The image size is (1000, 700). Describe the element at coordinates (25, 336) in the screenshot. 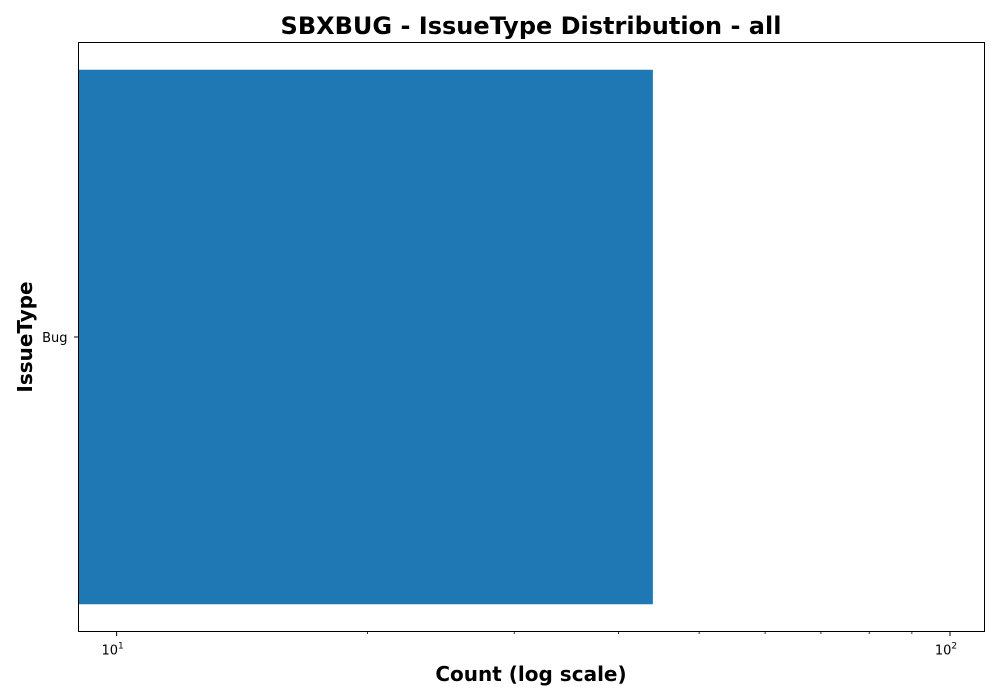

I see `y-axis-label: IssueType` at that location.